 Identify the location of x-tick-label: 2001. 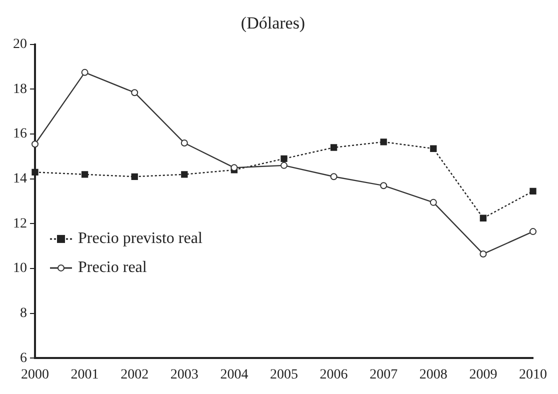
(84, 374).